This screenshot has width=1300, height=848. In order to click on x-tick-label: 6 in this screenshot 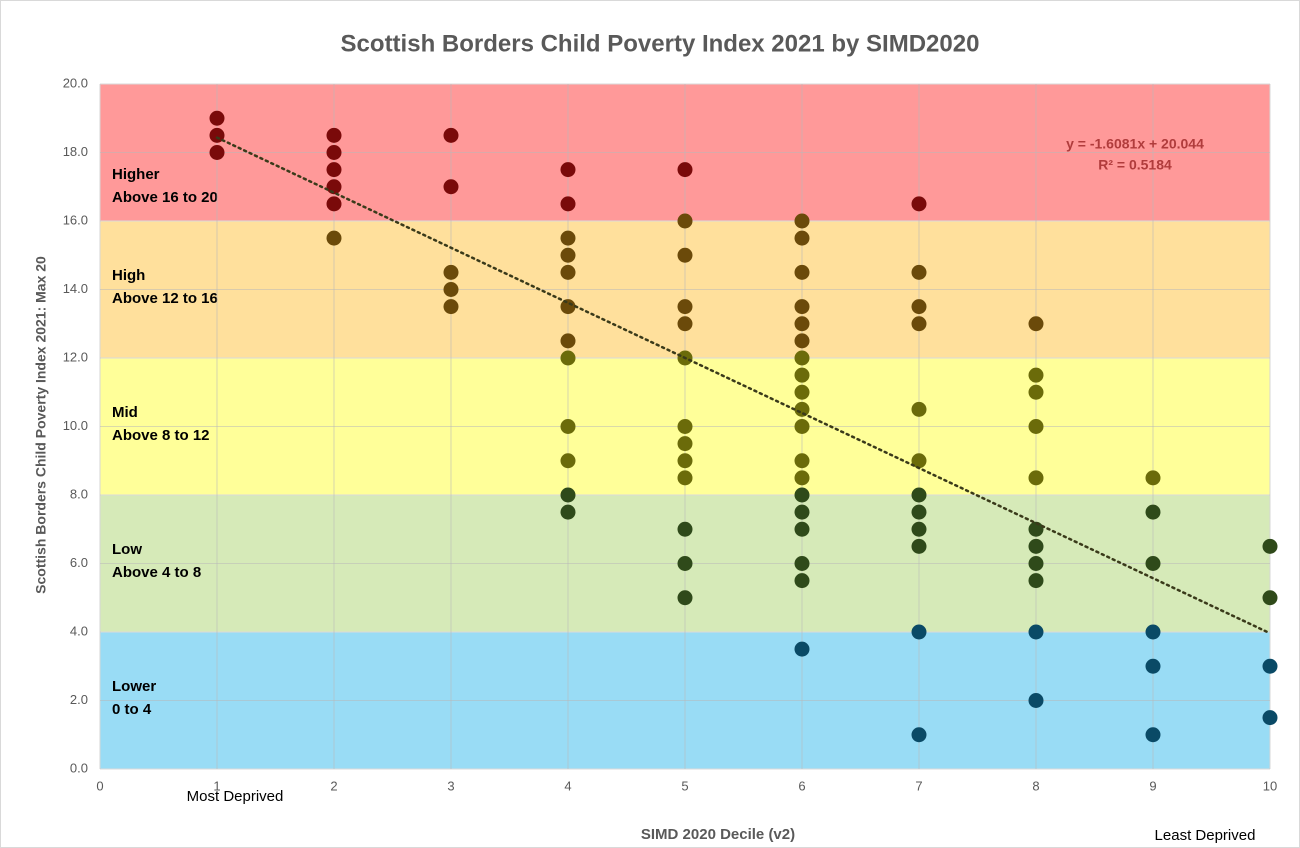, I will do `click(801, 785)`.